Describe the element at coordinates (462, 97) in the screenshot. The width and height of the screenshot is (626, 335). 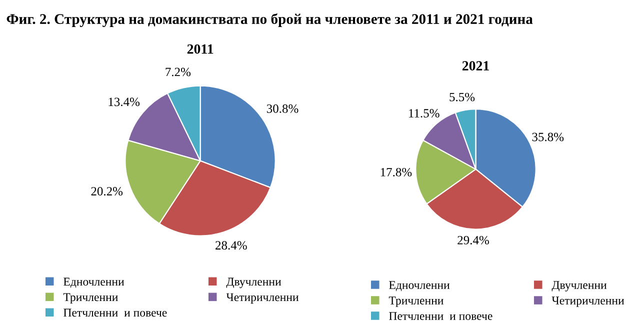
I see `data-label: 5.5%` at that location.